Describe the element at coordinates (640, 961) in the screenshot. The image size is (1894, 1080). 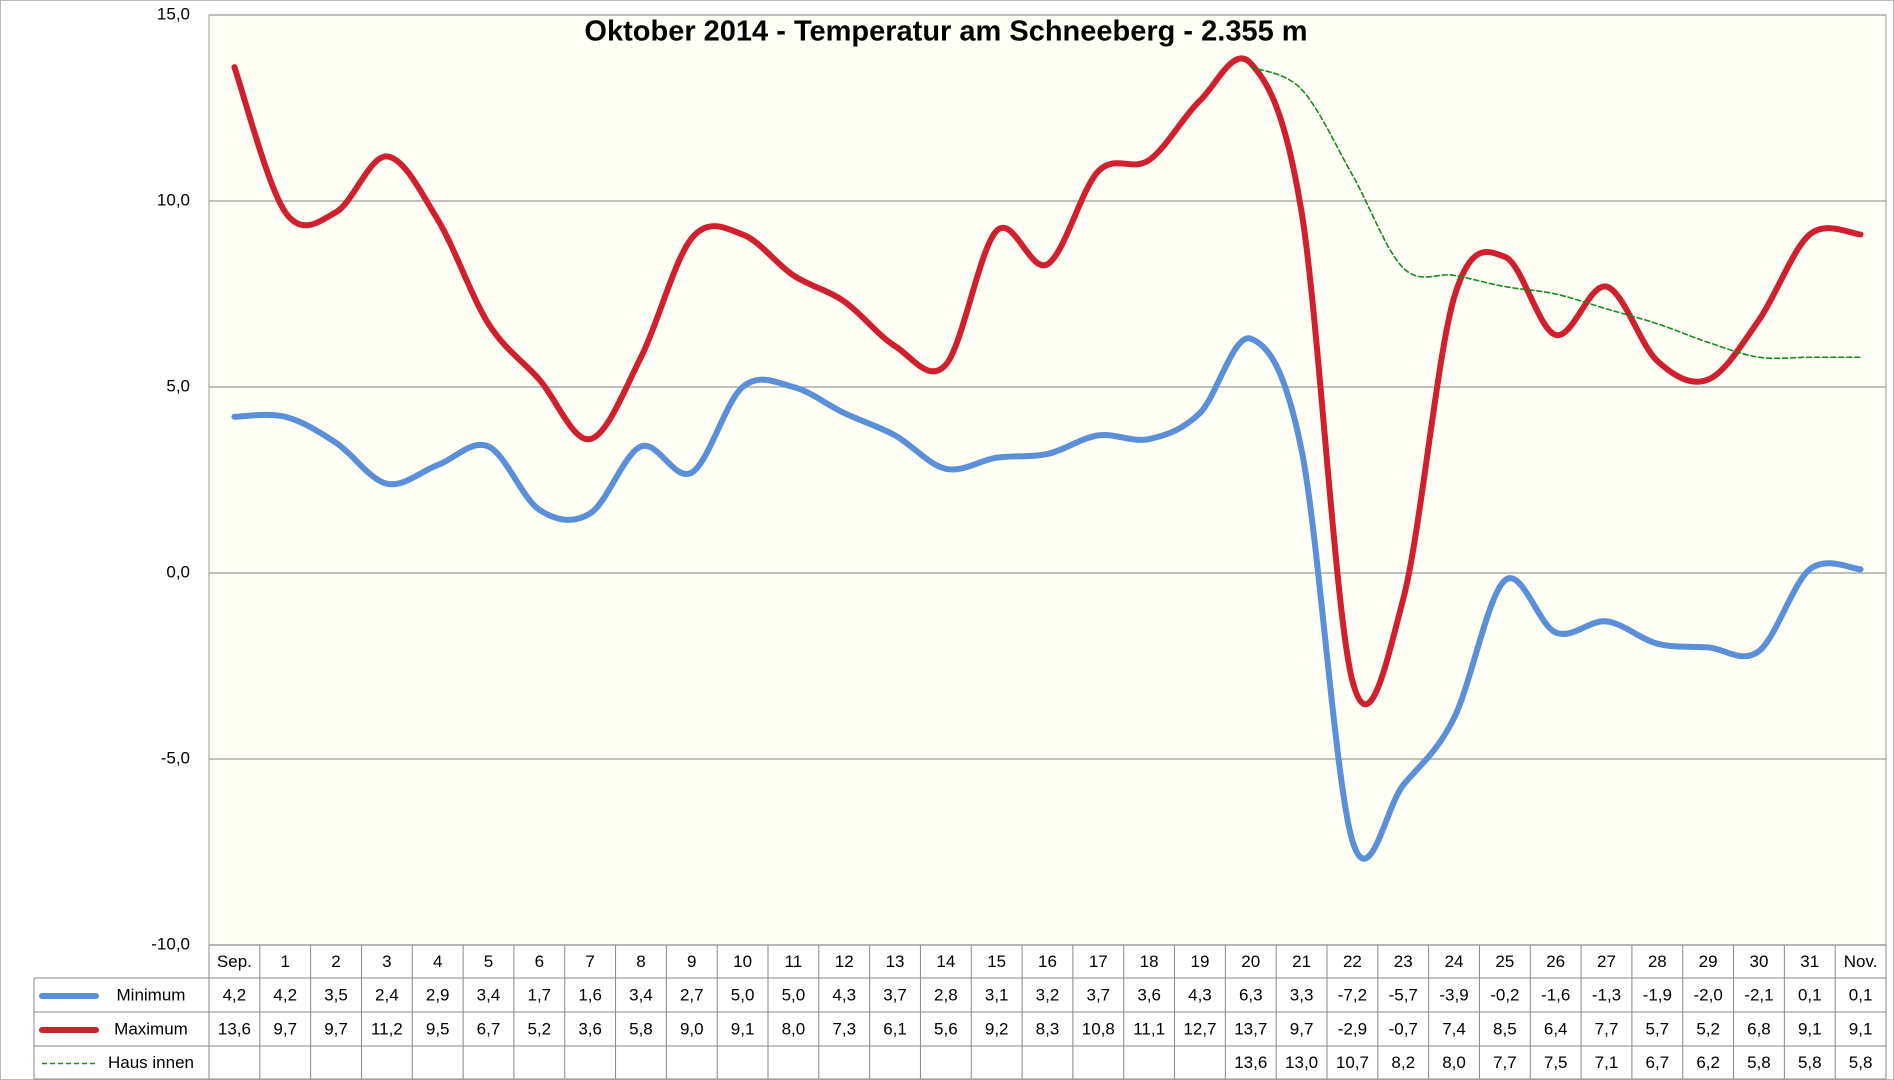
I see `x-tick-label: 8` at that location.